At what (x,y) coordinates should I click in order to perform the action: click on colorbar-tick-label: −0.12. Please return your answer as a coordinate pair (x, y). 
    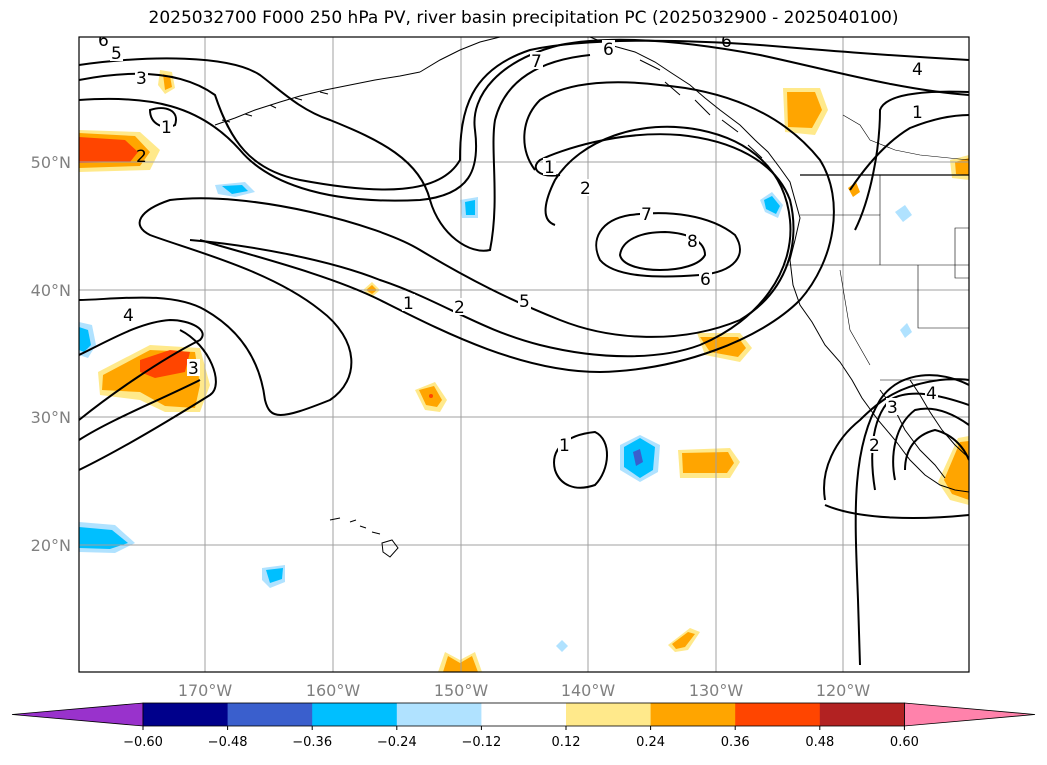
    Looking at the image, I should click on (481, 742).